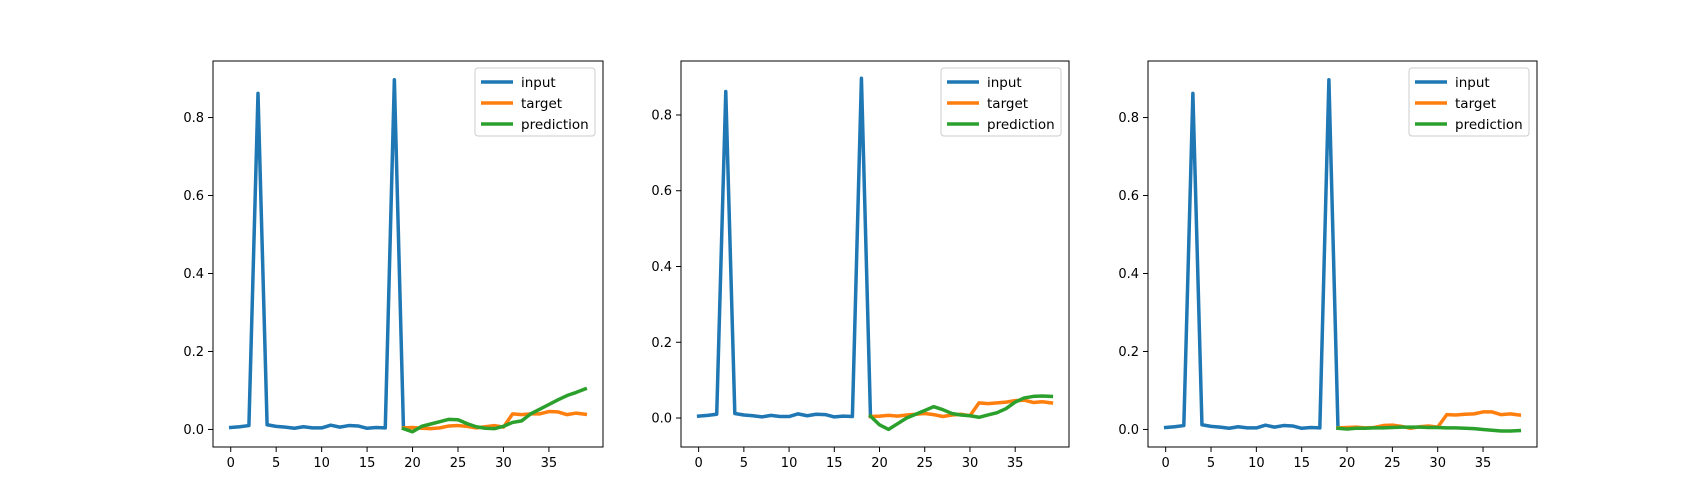 The image size is (1700, 500). What do you see at coordinates (494, 420) in the screenshot?
I see `series-line-target` at bounding box center [494, 420].